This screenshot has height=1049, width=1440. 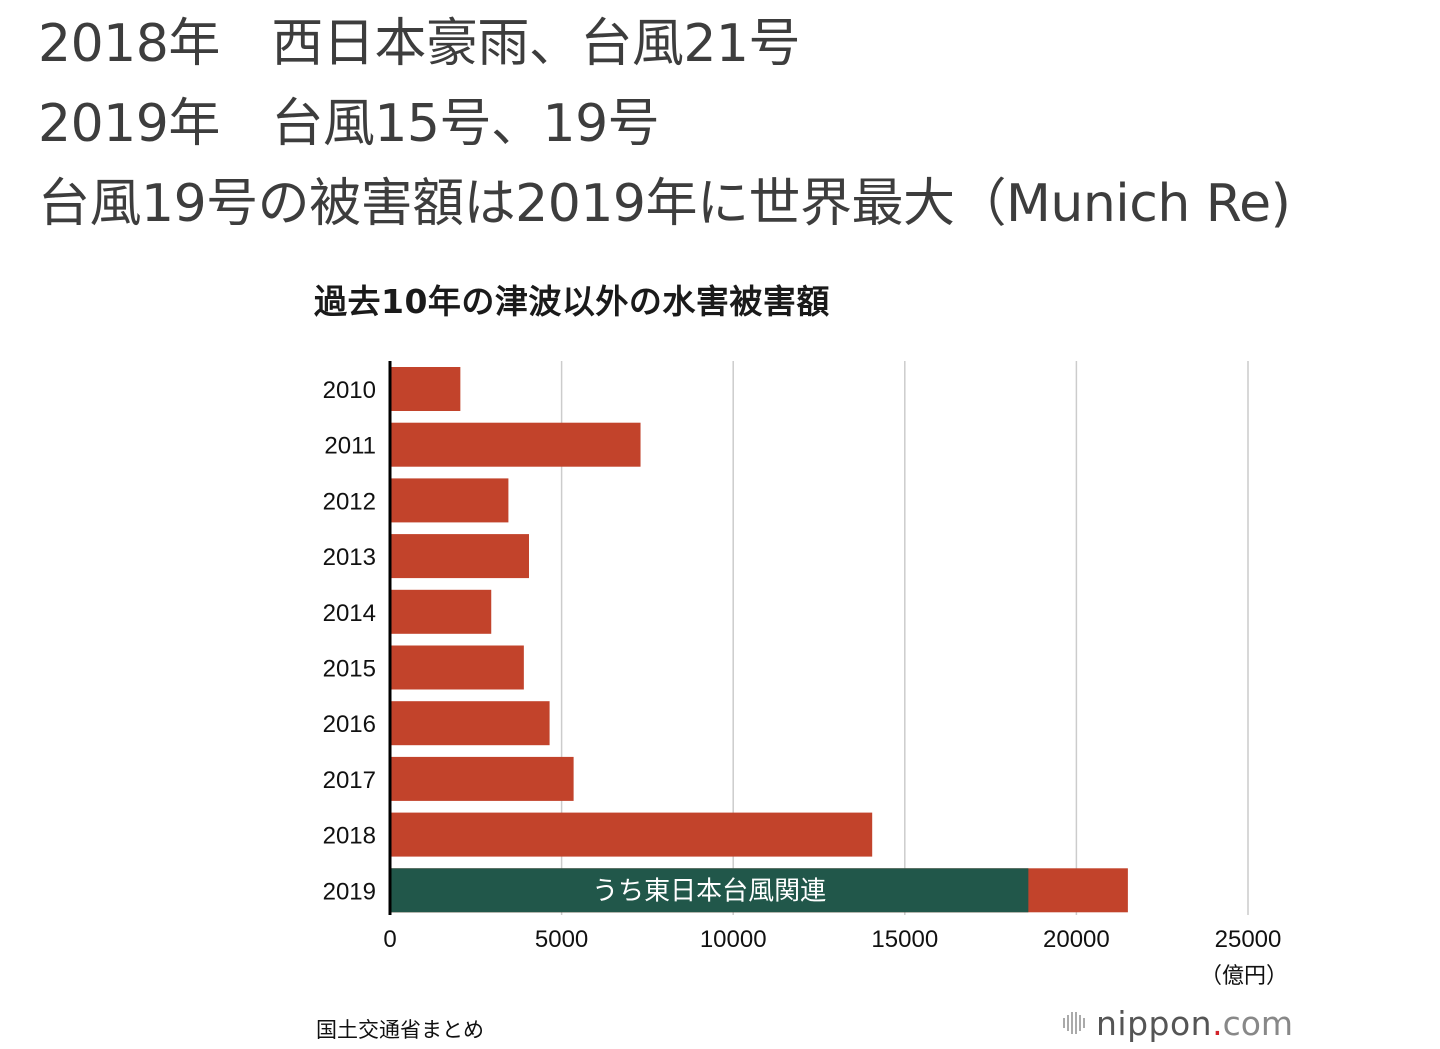 What do you see at coordinates (349, 557) in the screenshot?
I see `category-label-2013: 2013` at bounding box center [349, 557].